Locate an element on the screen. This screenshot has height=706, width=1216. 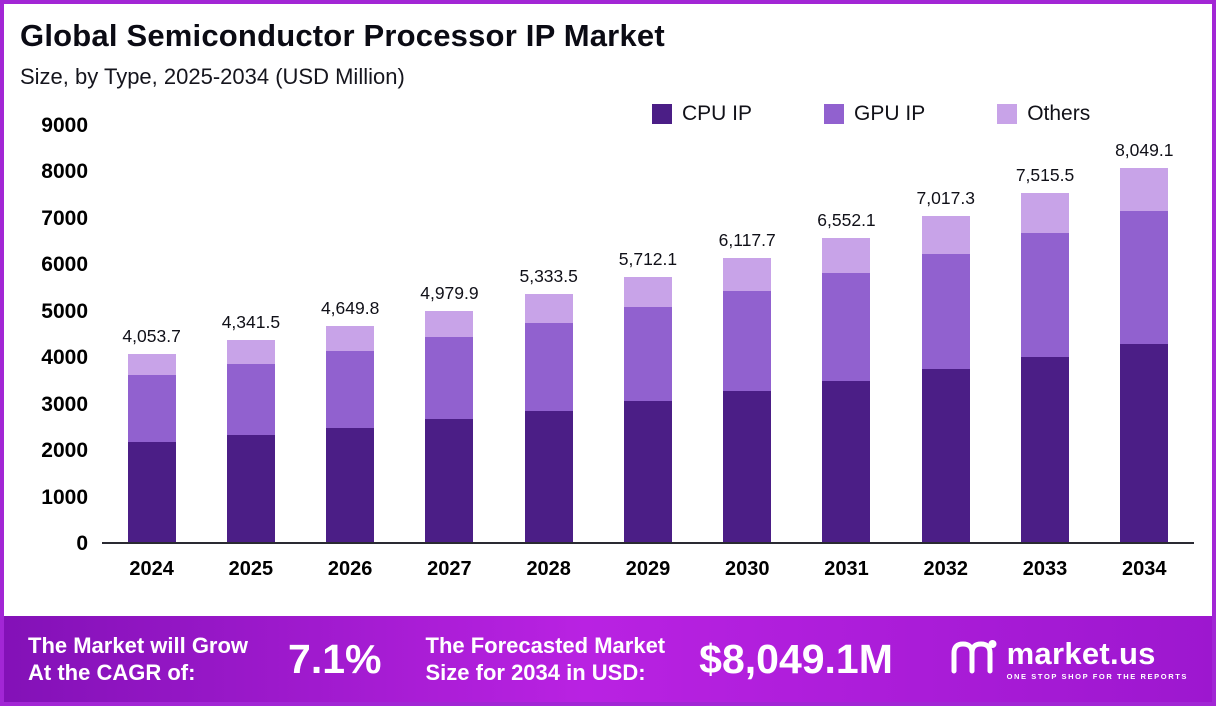
y-tick-label: 9000 is located at coordinates (64, 125).